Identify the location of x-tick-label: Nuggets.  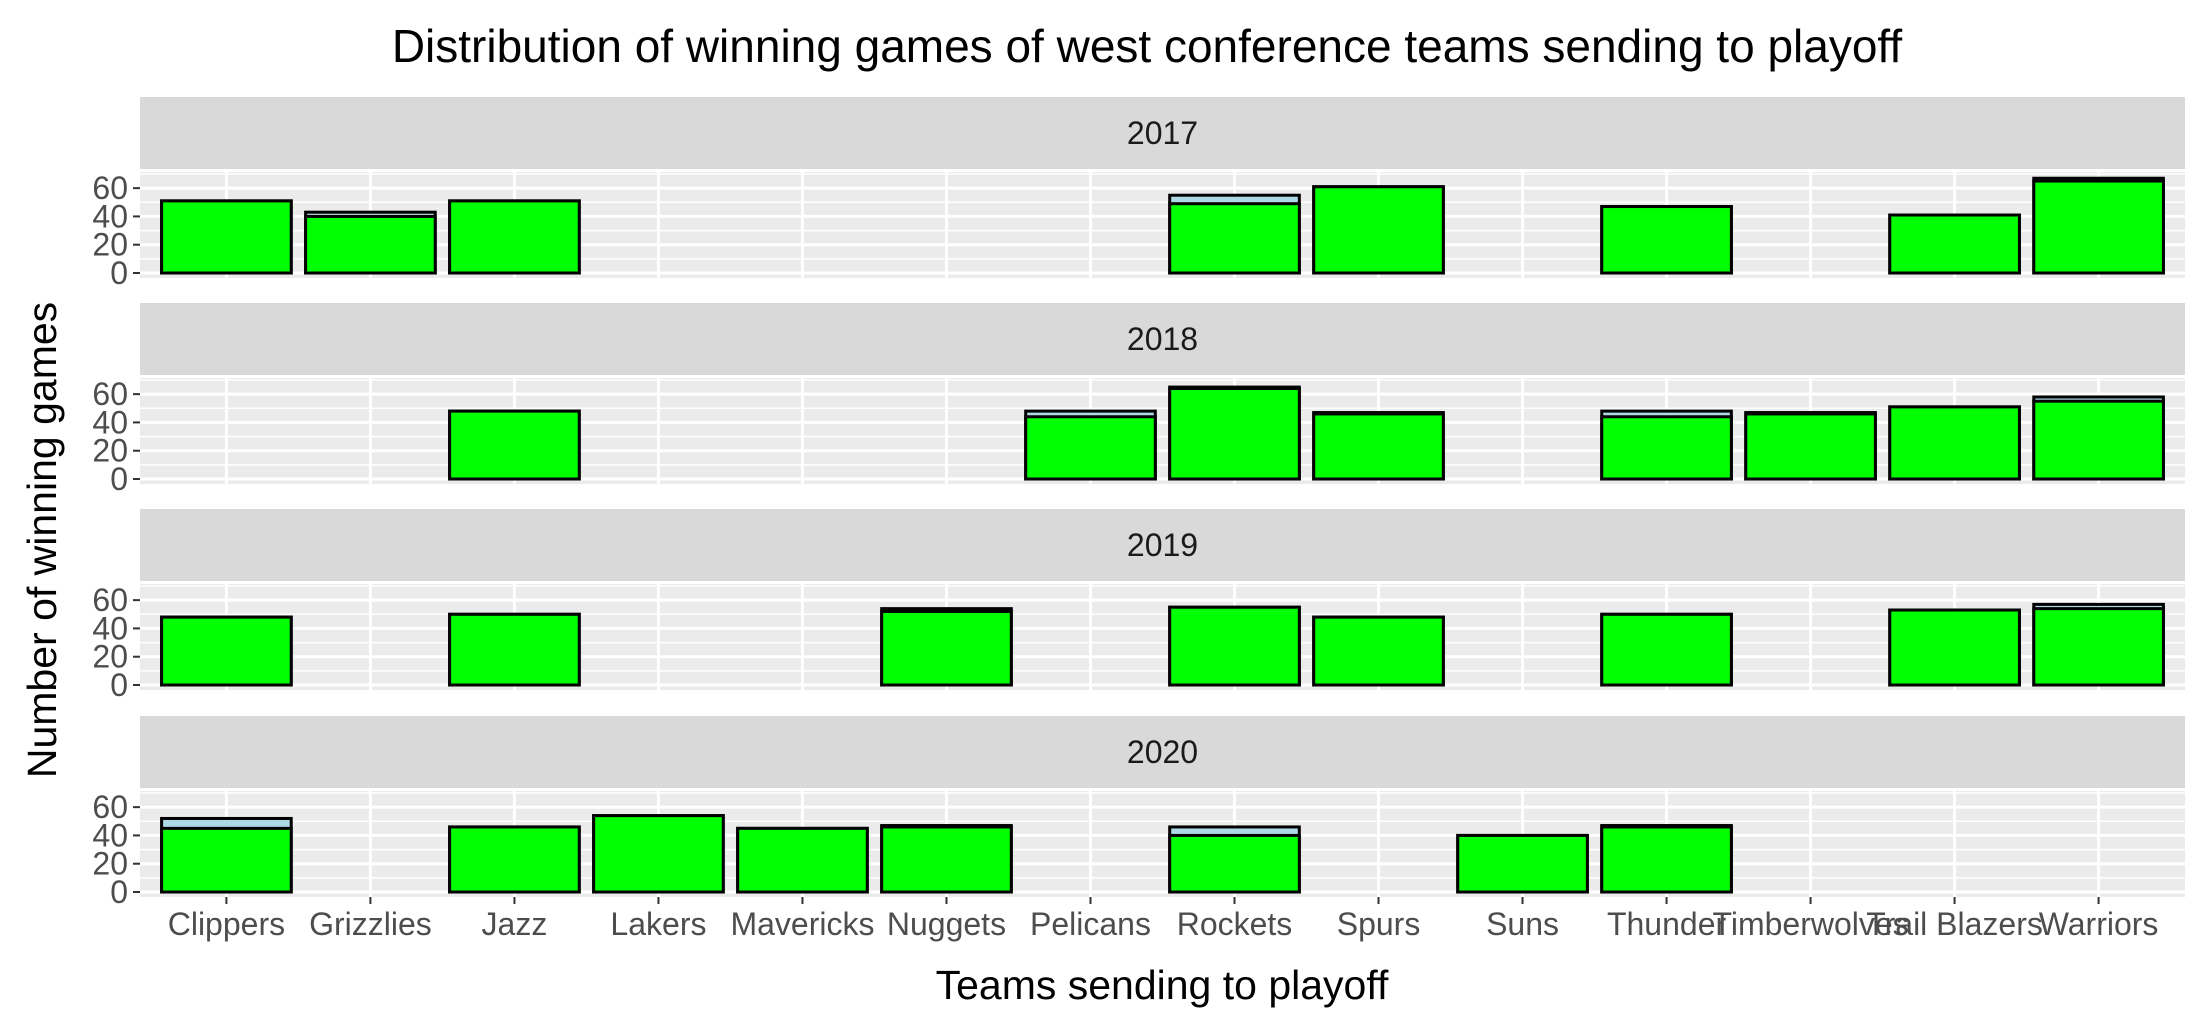
(946, 924).